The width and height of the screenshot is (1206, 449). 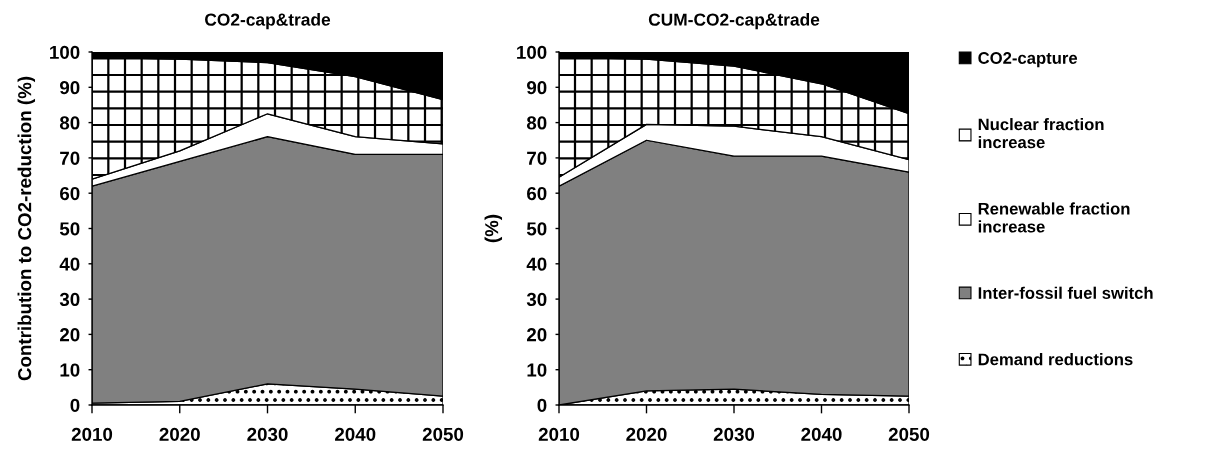 What do you see at coordinates (493, 228) in the screenshot?
I see `y-axis-title: (%)` at bounding box center [493, 228].